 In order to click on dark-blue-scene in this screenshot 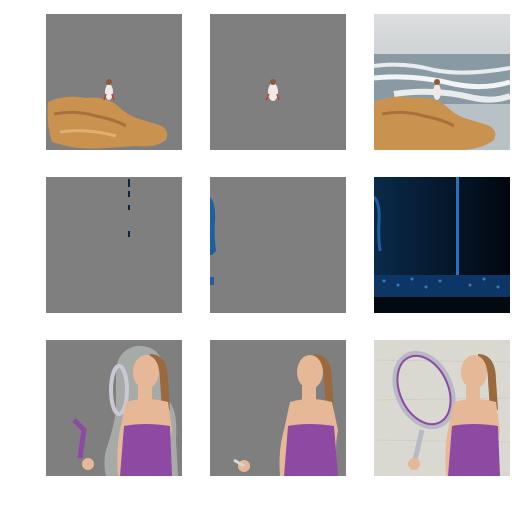, I will do `click(442, 245)`.